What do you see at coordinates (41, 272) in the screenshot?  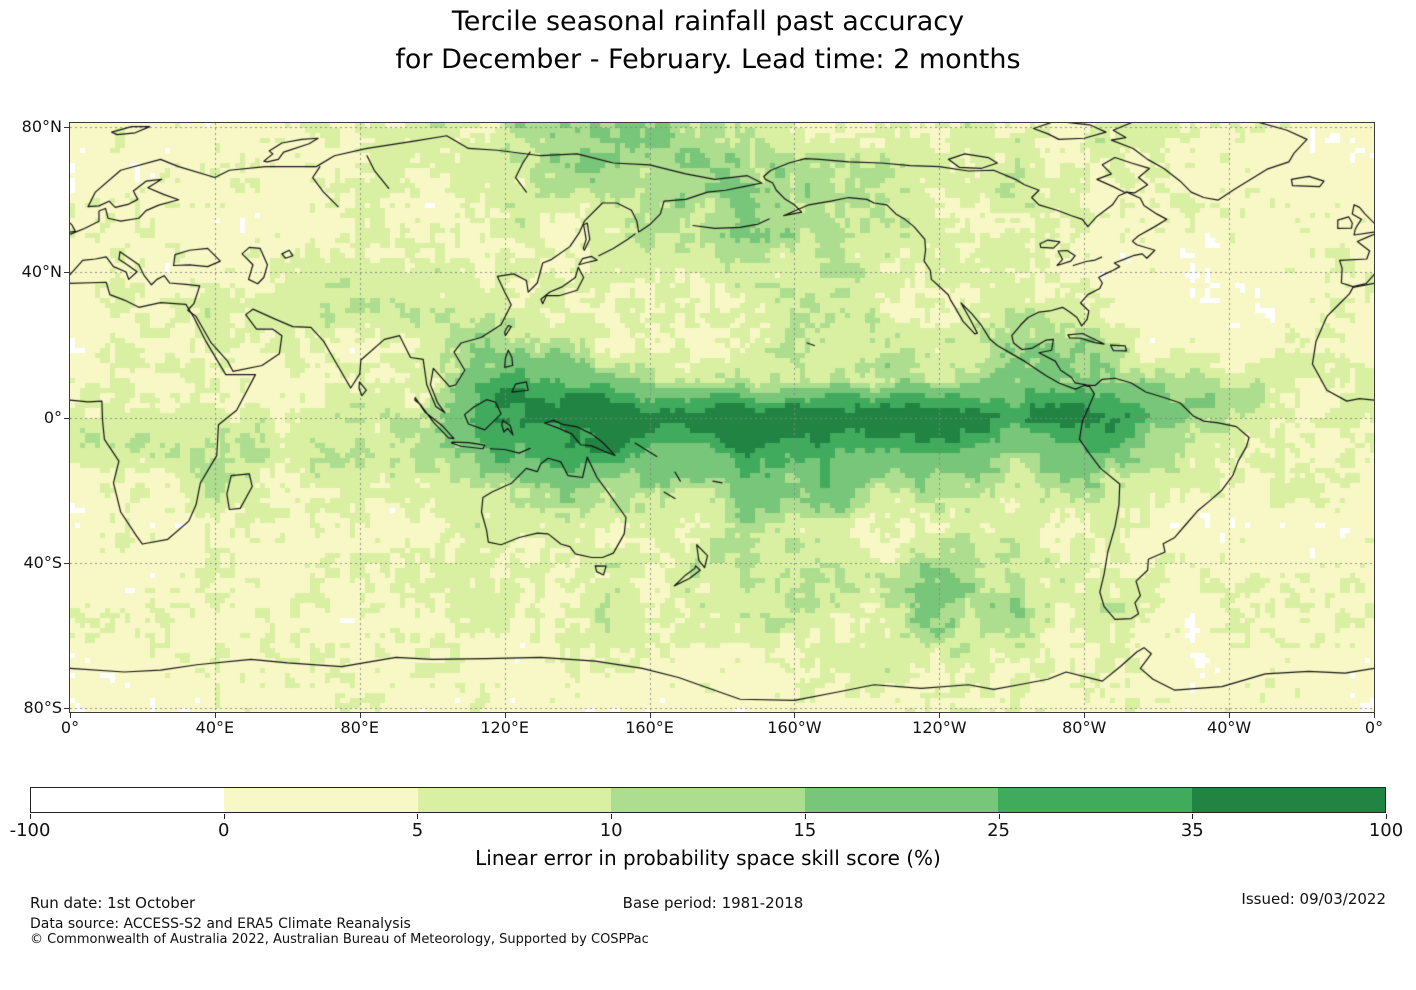 I see `lat-tick-label: 40°N` at bounding box center [41, 272].